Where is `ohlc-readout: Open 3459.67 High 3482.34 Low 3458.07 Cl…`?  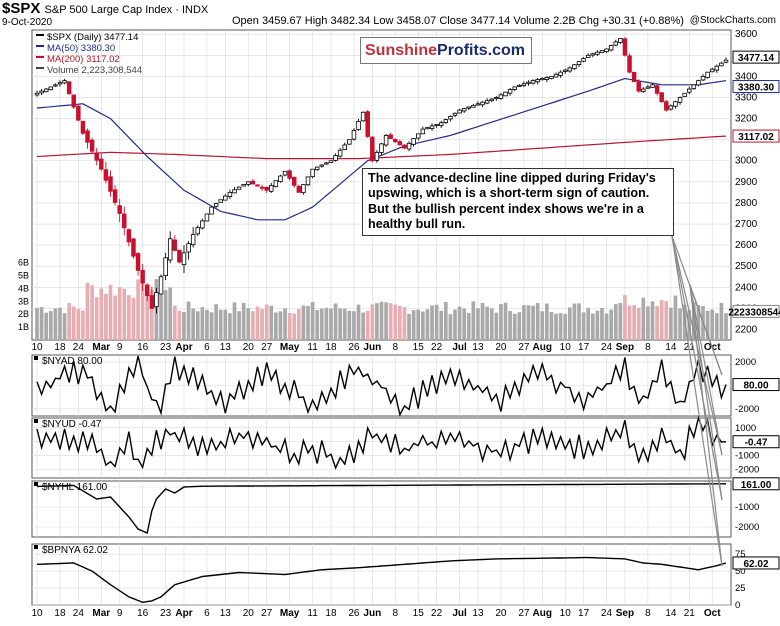 ohlc-readout: Open 3459.67 High 3482.34 Low 3458.07 Cl… is located at coordinates (458, 21).